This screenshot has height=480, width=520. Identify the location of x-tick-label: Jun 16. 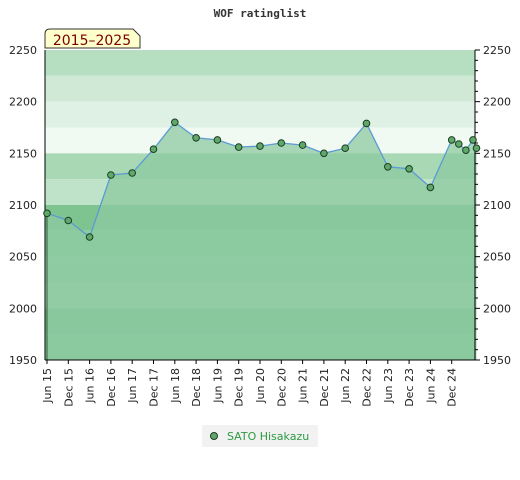
(90, 386).